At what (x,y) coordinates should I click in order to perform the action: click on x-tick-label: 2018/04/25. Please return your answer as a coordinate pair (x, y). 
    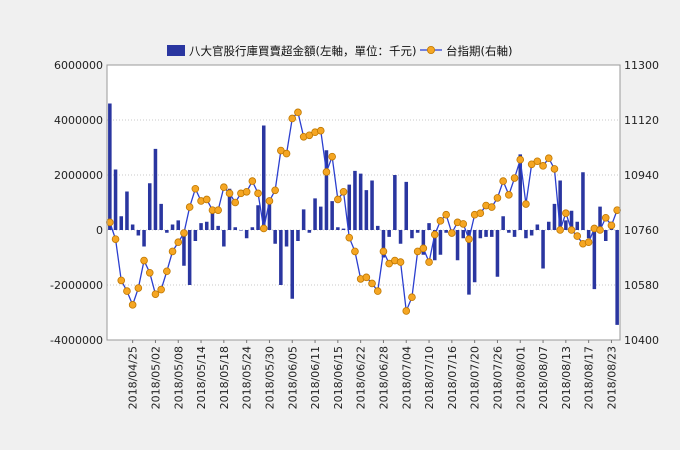
    Looking at the image, I should click on (133, 377).